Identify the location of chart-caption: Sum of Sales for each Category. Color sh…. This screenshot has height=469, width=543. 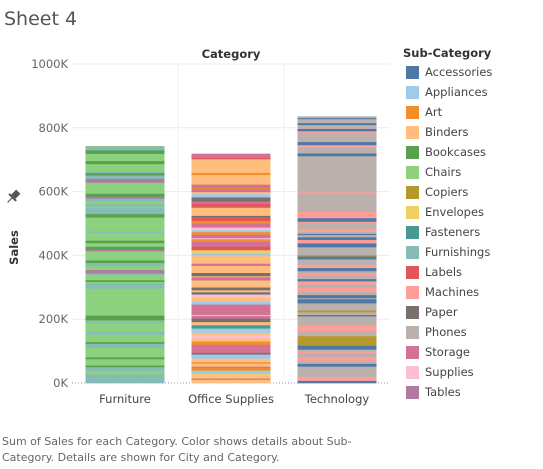
(177, 449).